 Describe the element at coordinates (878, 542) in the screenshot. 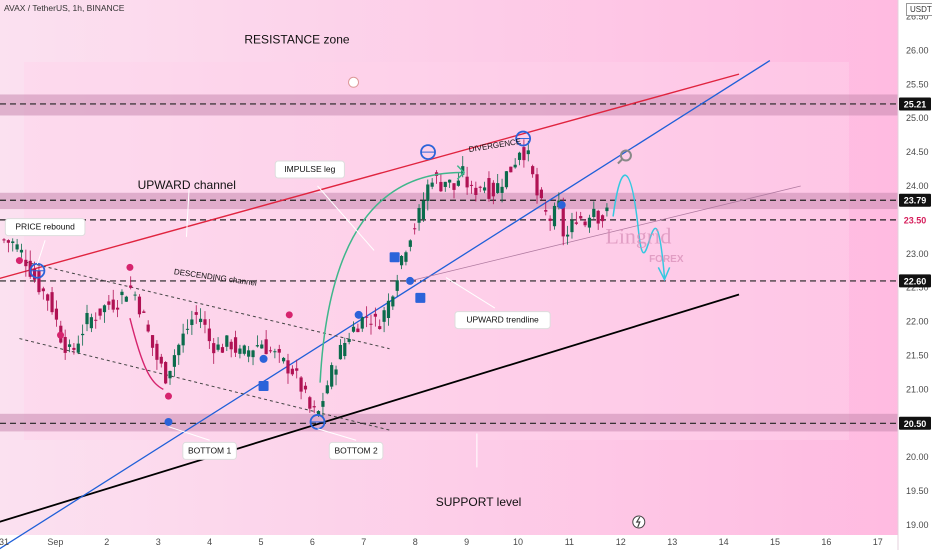

I see `x-tick-label: 17` at that location.